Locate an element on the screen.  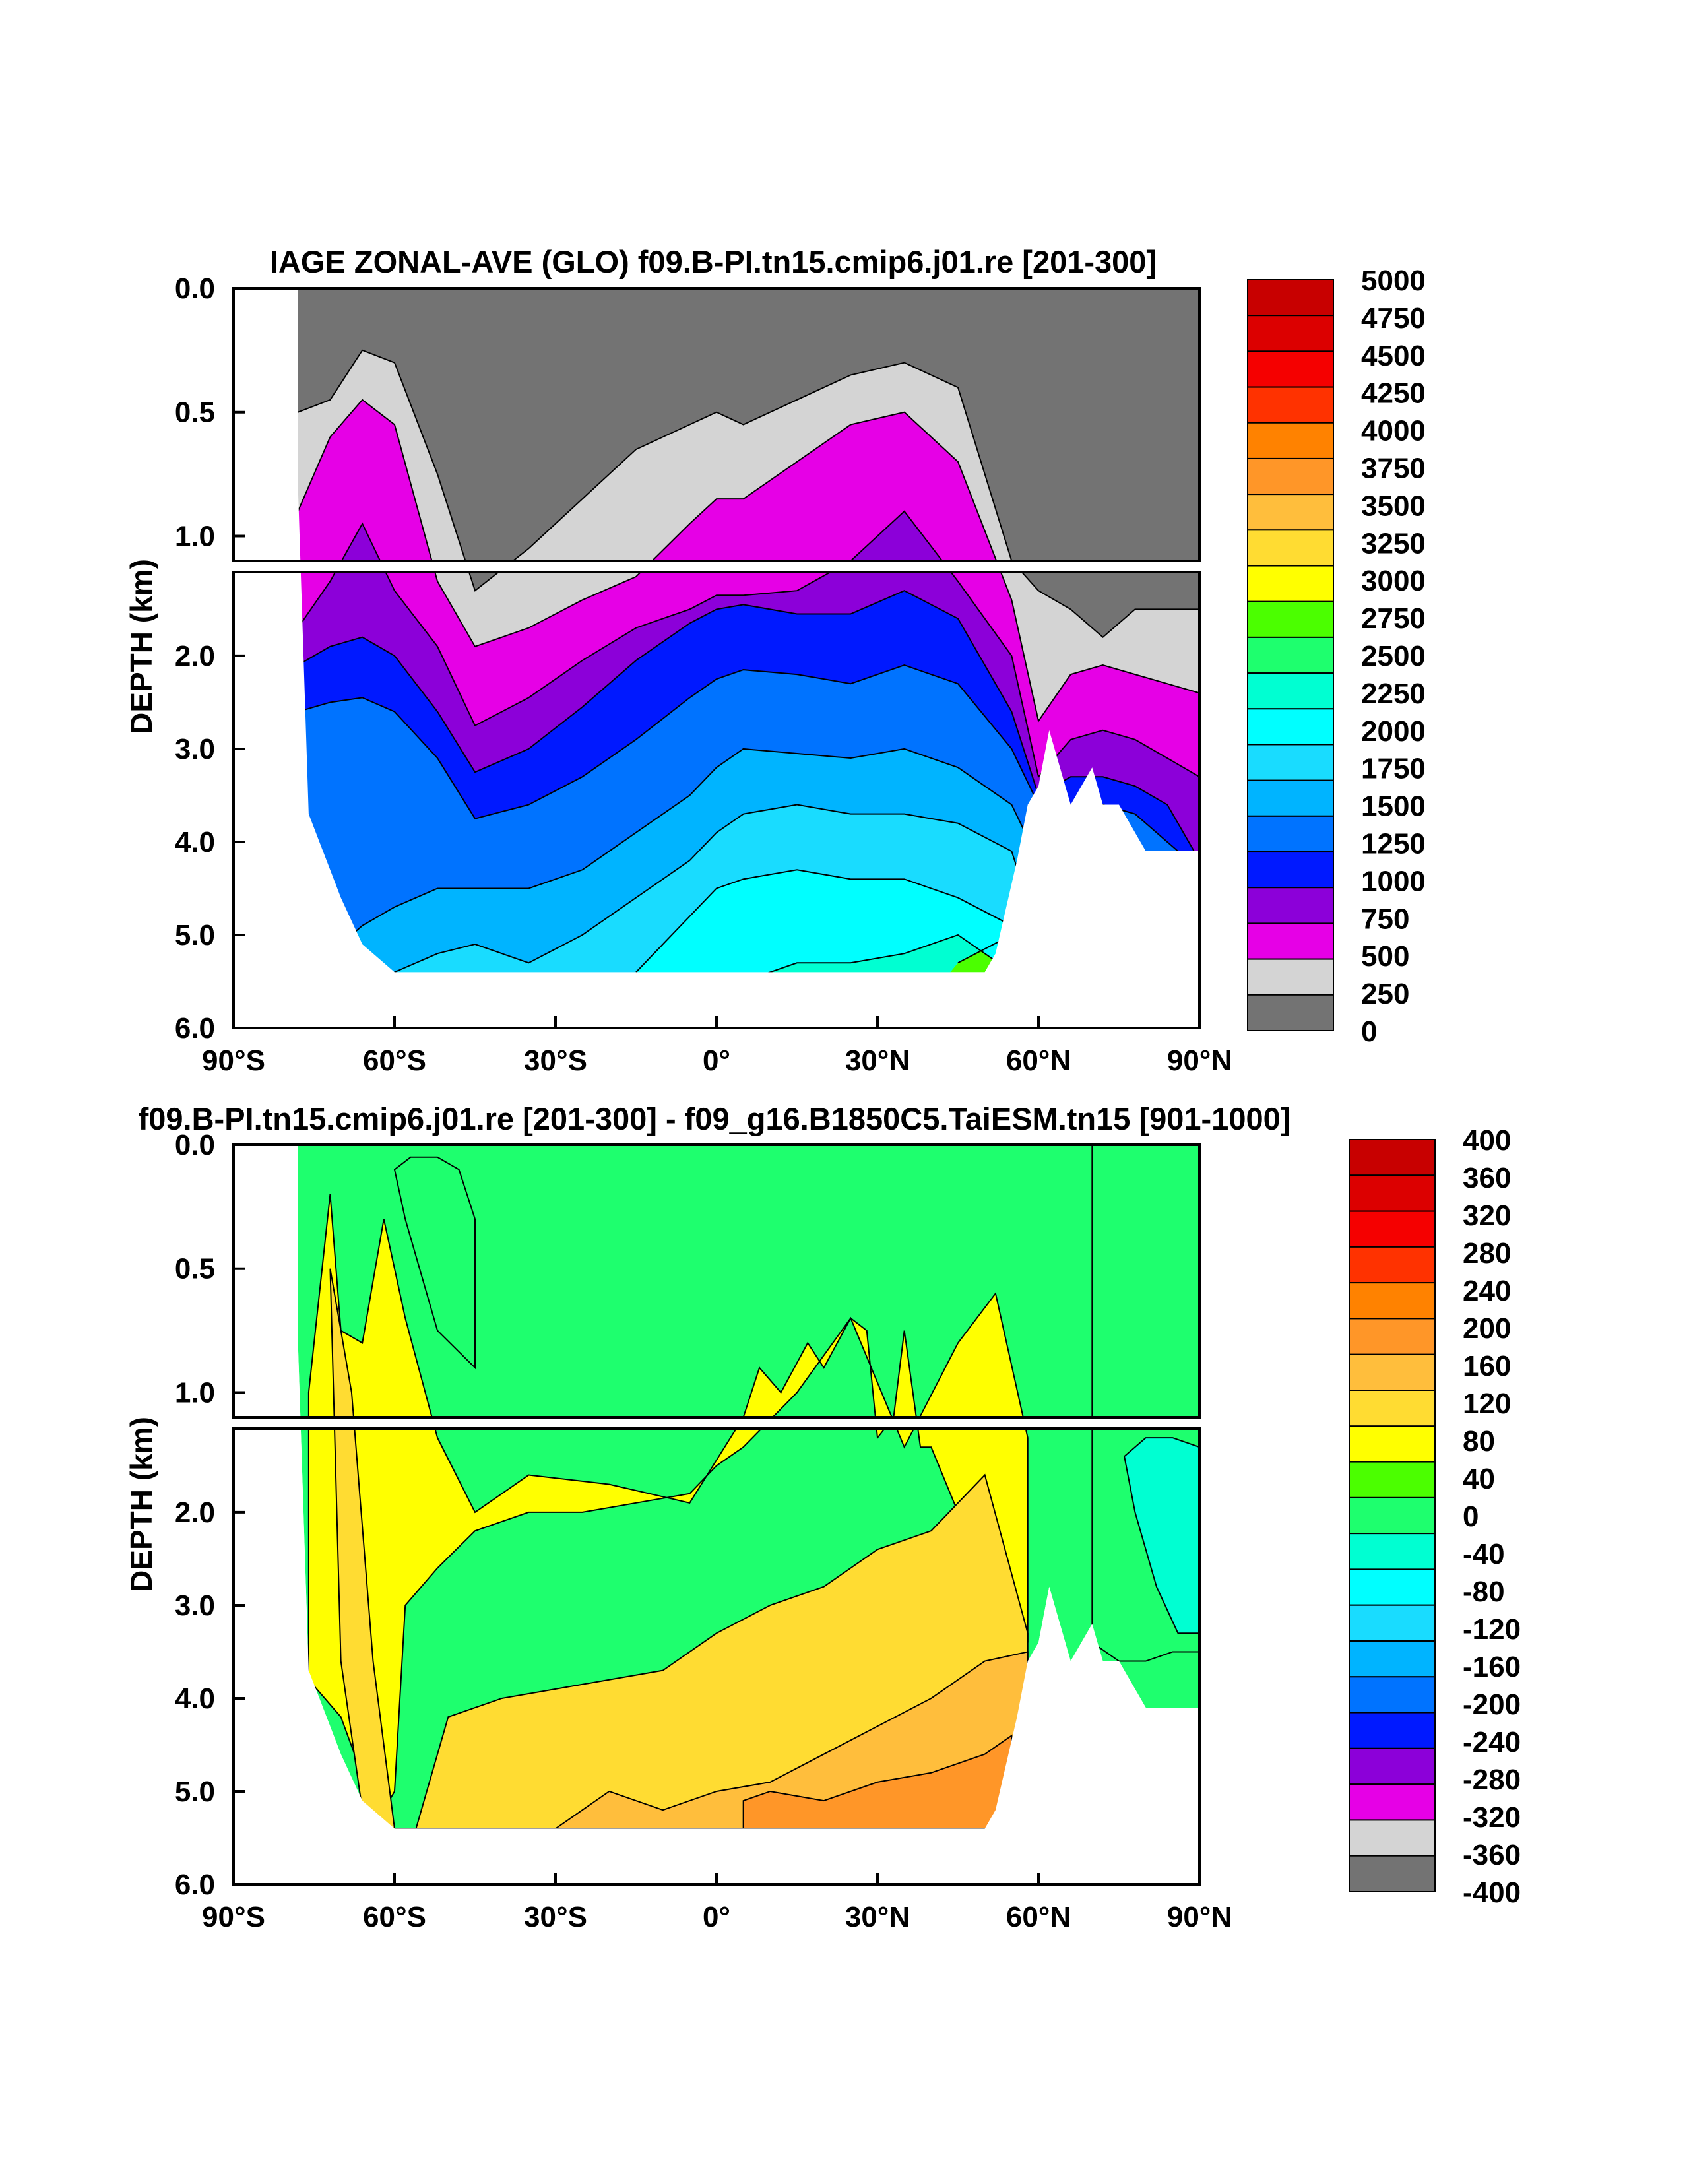
contour-line-2000 is located at coordinates (823, 921).